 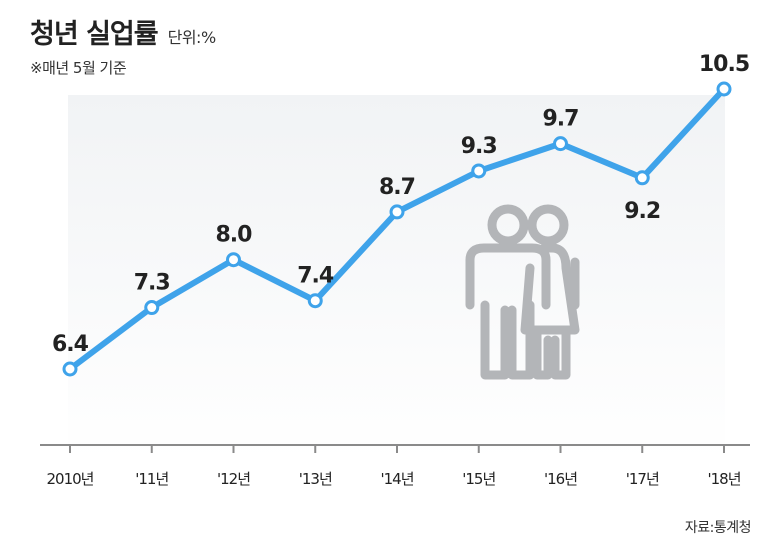 I want to click on x-axis-tick-labels: 2010년 '11년 '12년 '13년 '14년 '15년 '16년 '17년 '18년, so click(x=394, y=479).